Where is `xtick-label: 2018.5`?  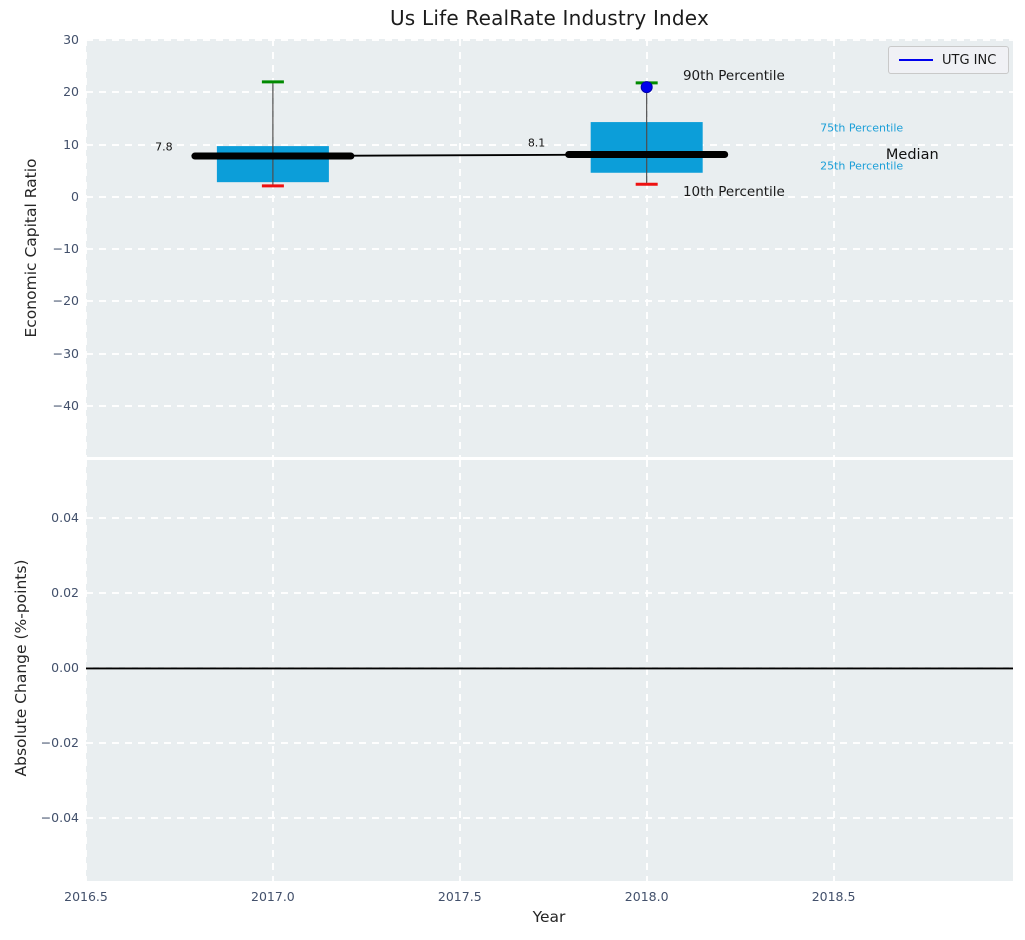 xtick-label: 2018.5 is located at coordinates (833, 896).